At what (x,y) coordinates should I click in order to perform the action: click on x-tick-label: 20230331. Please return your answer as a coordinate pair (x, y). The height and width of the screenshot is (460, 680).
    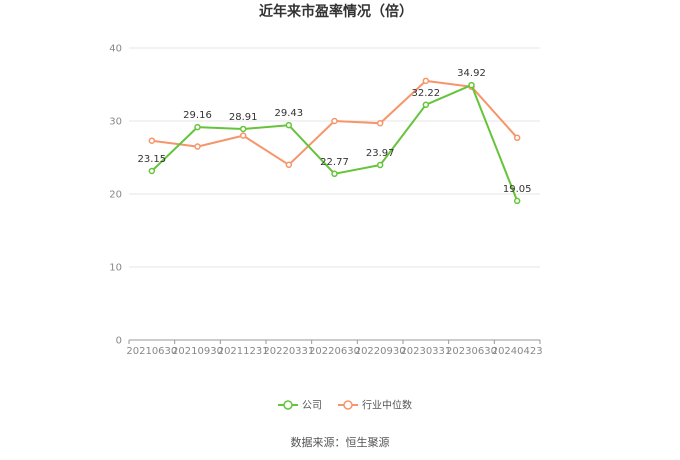
    Looking at the image, I should click on (425, 351).